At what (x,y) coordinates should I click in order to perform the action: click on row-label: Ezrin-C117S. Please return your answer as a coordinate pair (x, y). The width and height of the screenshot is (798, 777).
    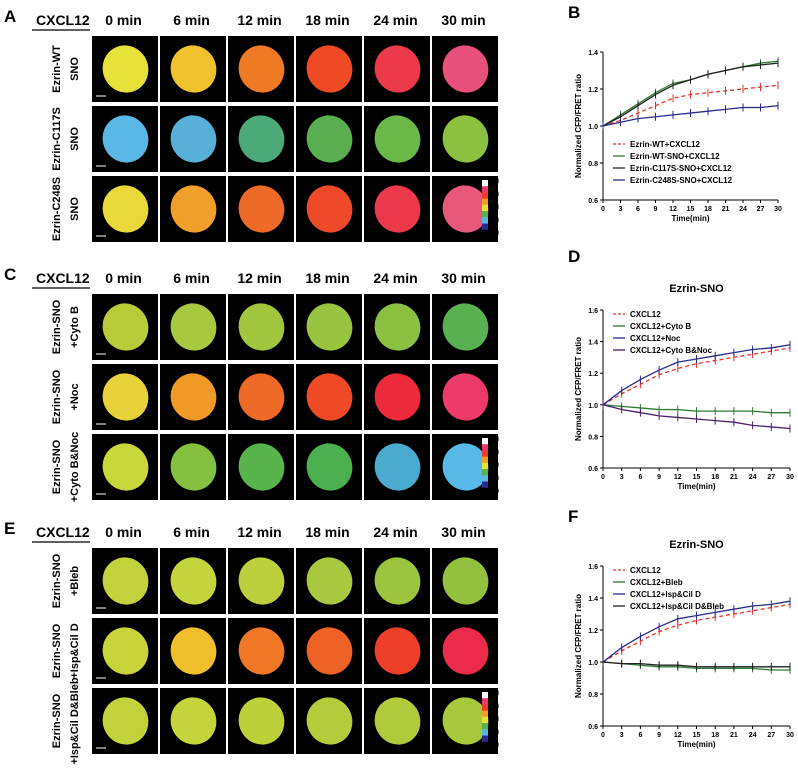
    Looking at the image, I should click on (57, 139).